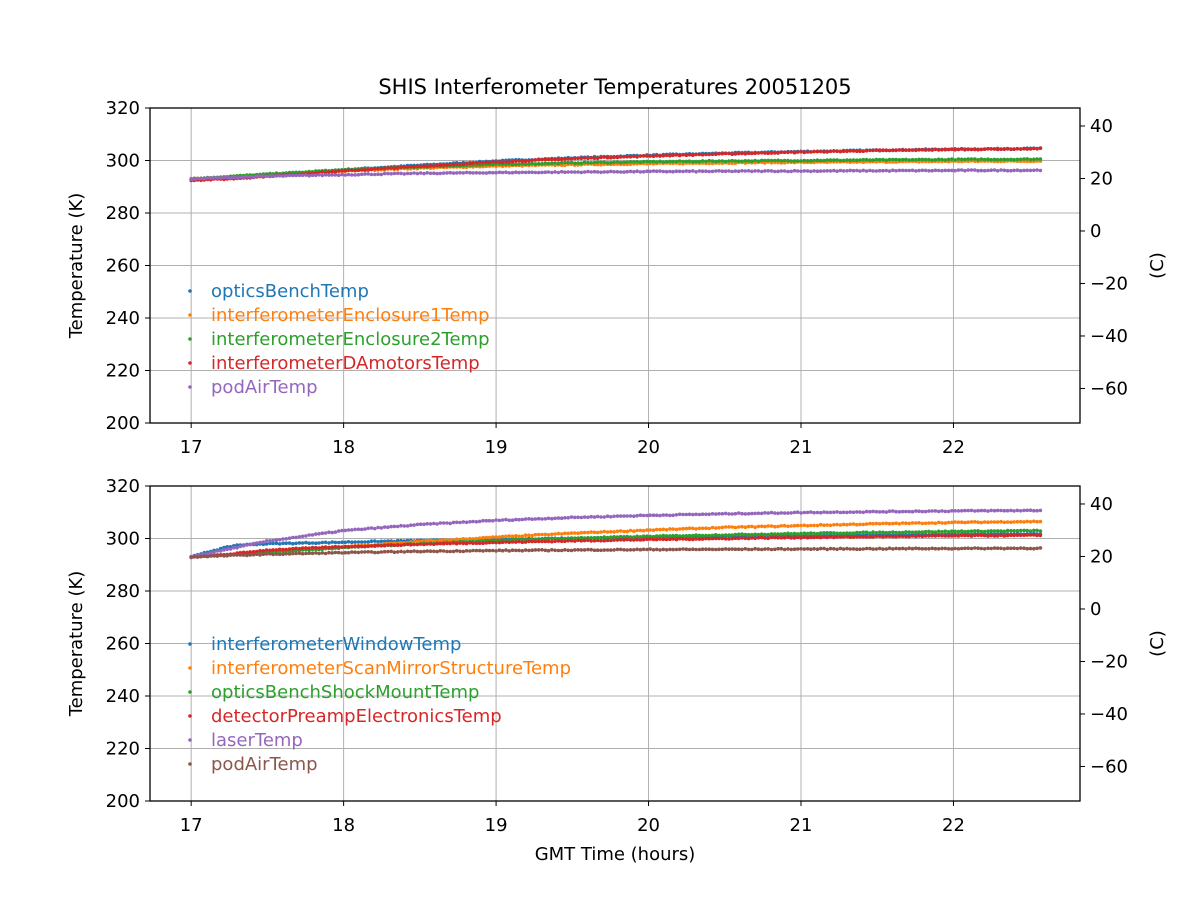 Image resolution: width=1200 pixels, height=900 pixels. I want to click on y-axis-label: Temperature (K), so click(76, 266).